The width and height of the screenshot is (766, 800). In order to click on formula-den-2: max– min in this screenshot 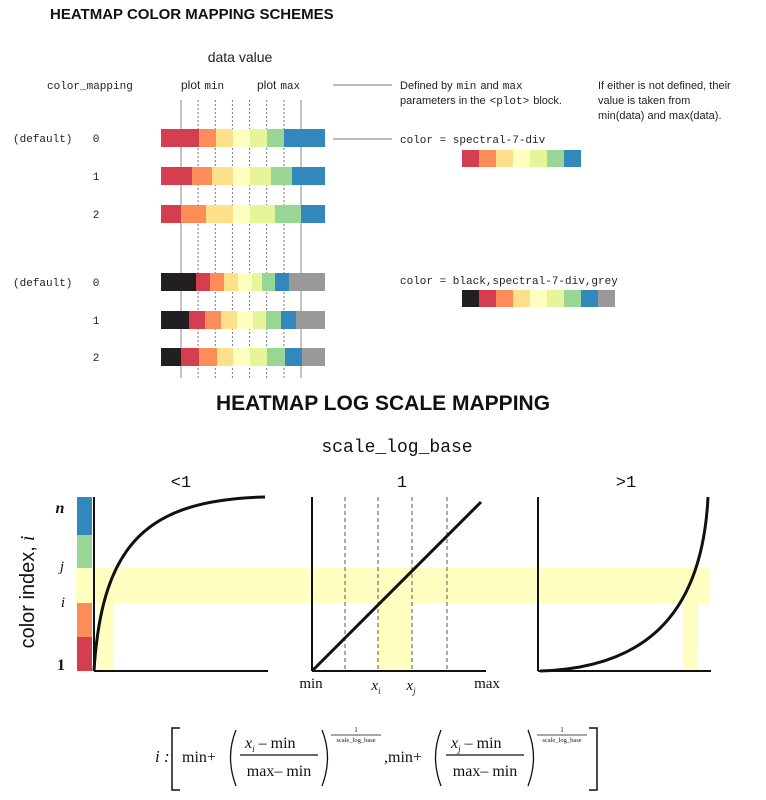, I will do `click(485, 771)`.